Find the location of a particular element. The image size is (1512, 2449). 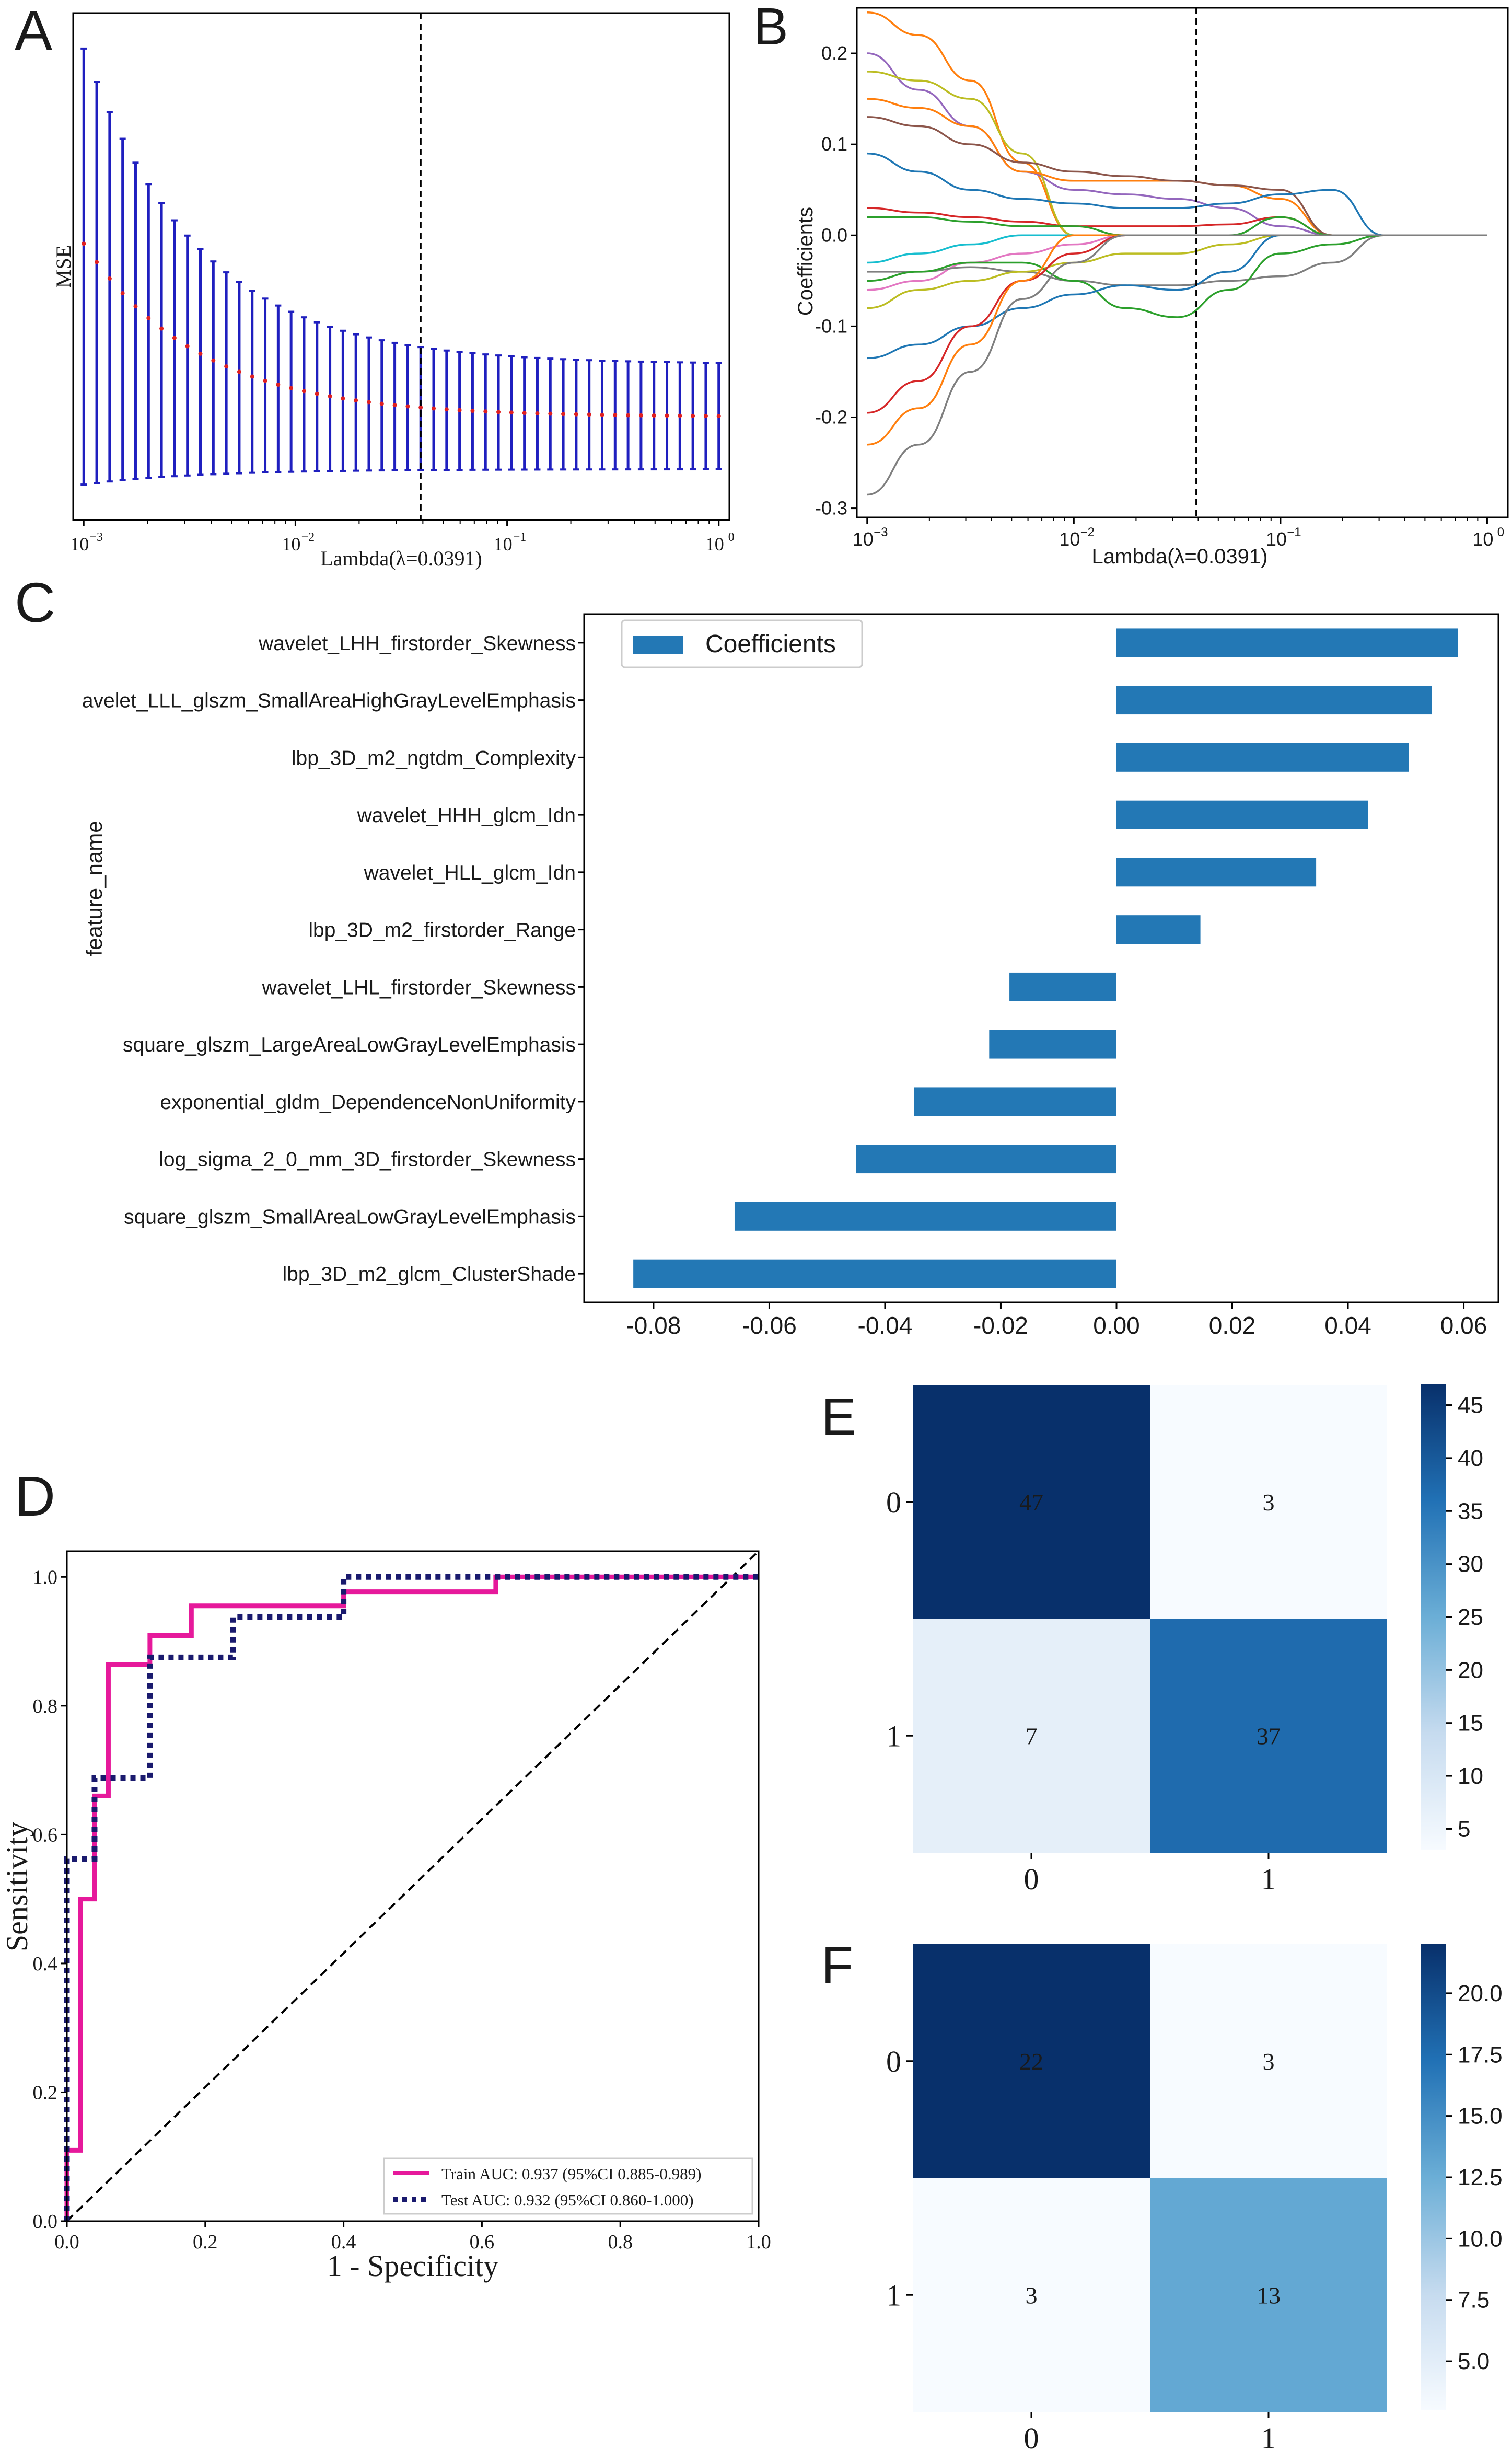

e-colorbar-label: 5 is located at coordinates (1464, 1829).